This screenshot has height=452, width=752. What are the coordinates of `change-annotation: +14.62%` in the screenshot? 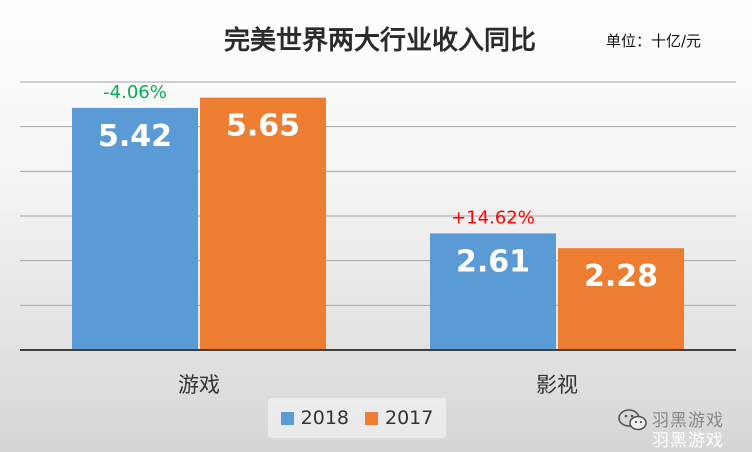 It's located at (493, 217).